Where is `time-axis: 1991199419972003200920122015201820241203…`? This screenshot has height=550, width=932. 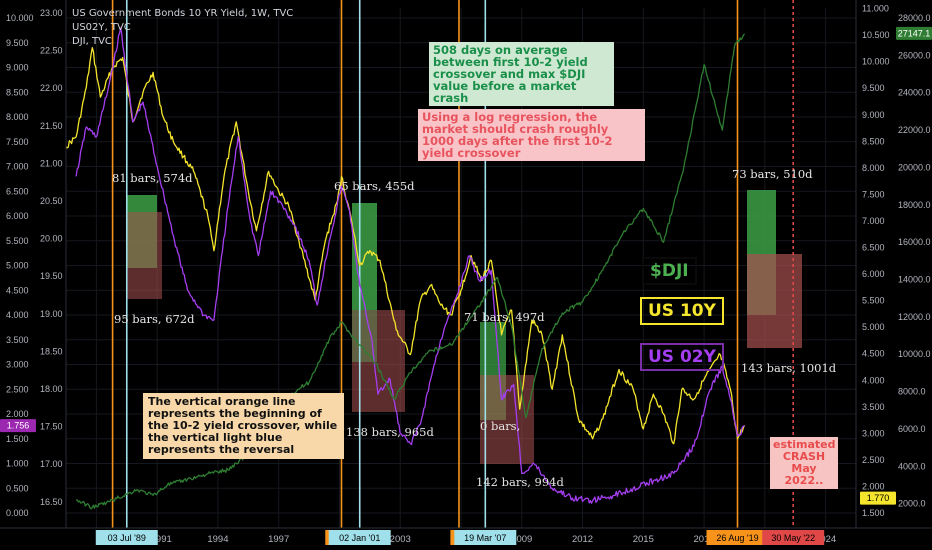 time-axis: 1991199419972003200920122015201820241203… is located at coordinates (466, 538).